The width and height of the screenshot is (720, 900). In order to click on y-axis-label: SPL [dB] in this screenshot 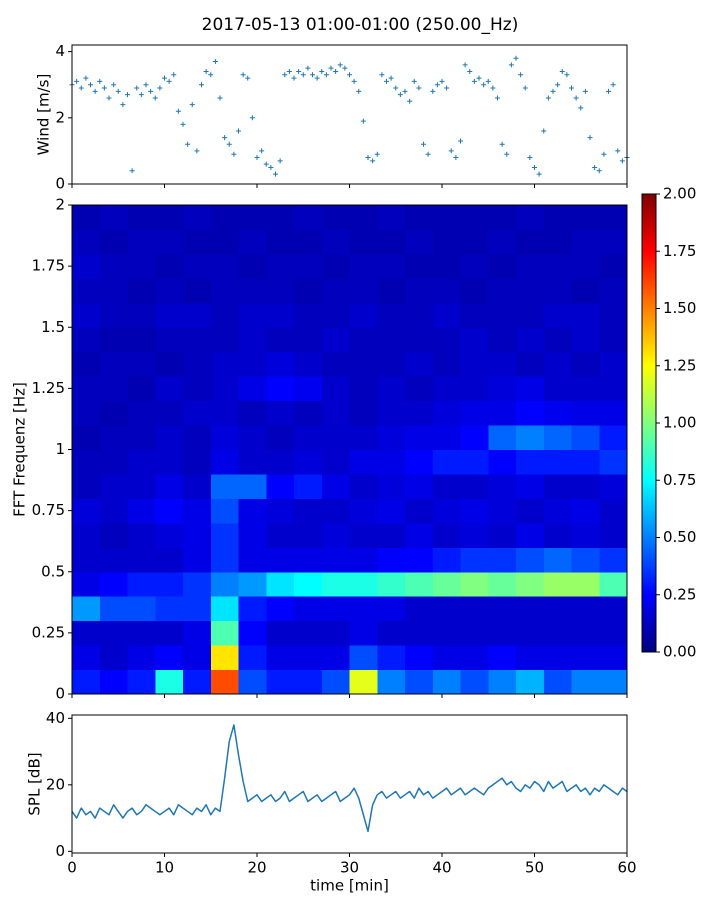, I will do `click(35, 783)`.